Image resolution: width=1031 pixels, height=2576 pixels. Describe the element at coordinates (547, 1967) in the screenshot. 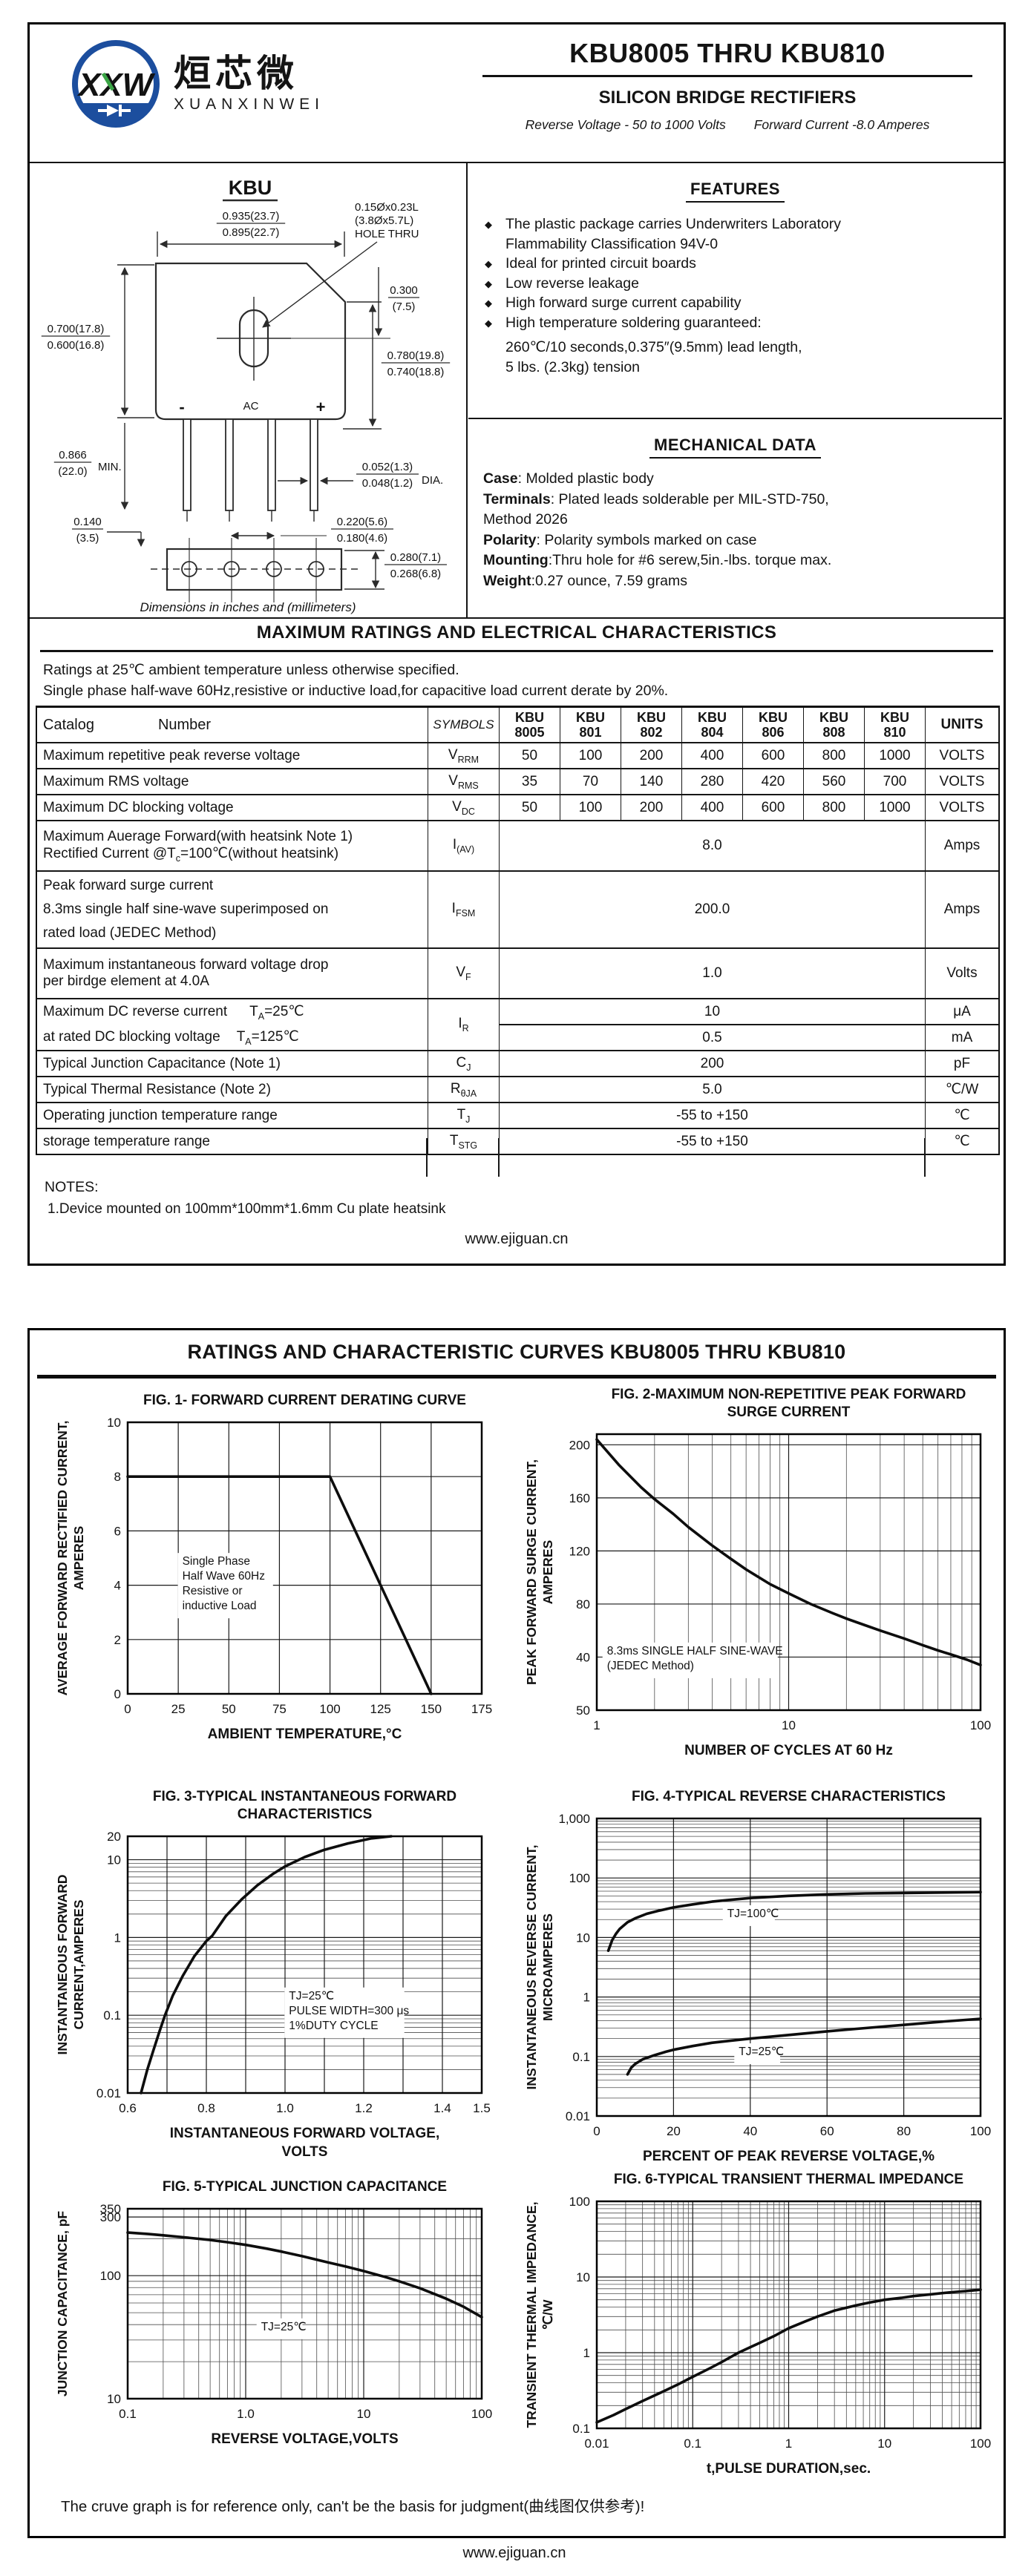

I see `y-axis-label: MICROAMPERES` at that location.